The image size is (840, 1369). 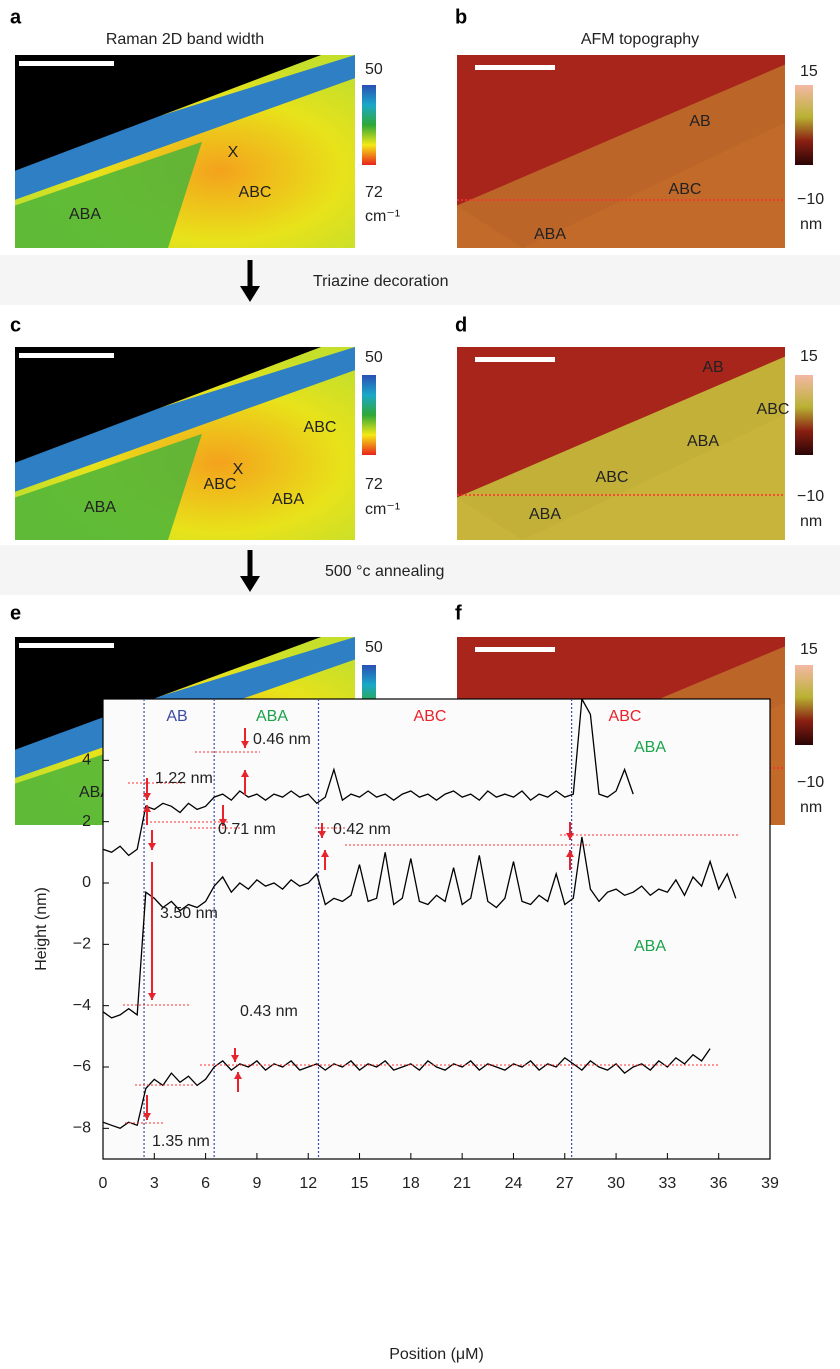 I want to click on x-tick-label: 27, so click(x=565, y=1183).